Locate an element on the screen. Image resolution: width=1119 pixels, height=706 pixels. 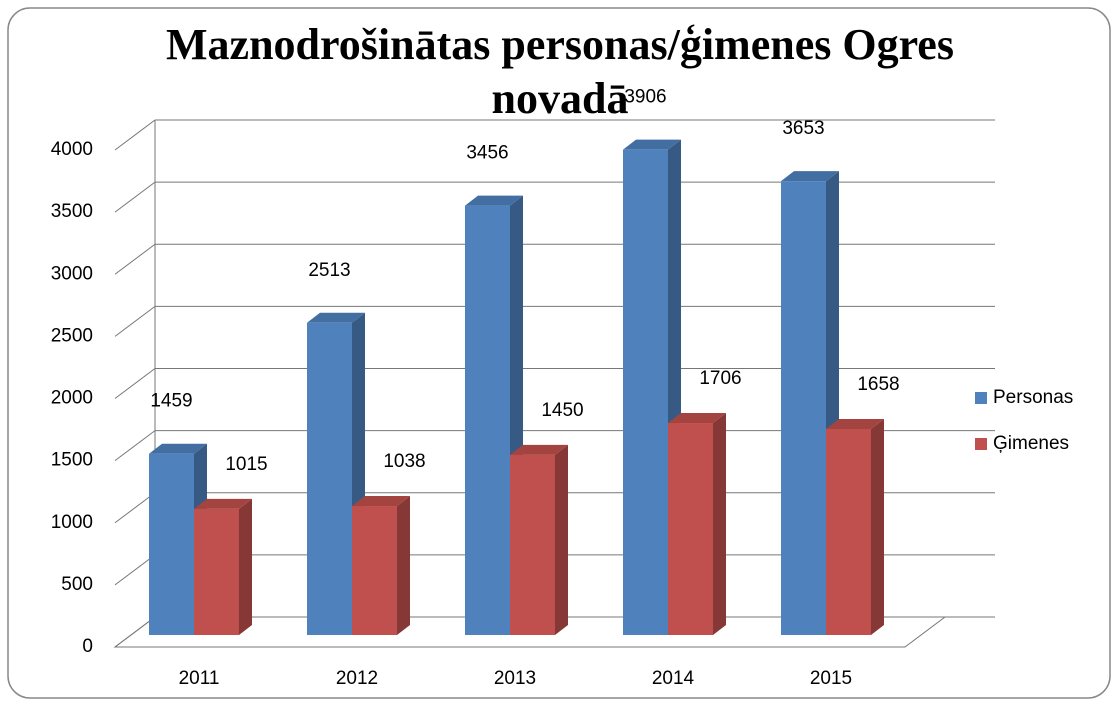
y-tick-label: 1500 is located at coordinates (72, 460).